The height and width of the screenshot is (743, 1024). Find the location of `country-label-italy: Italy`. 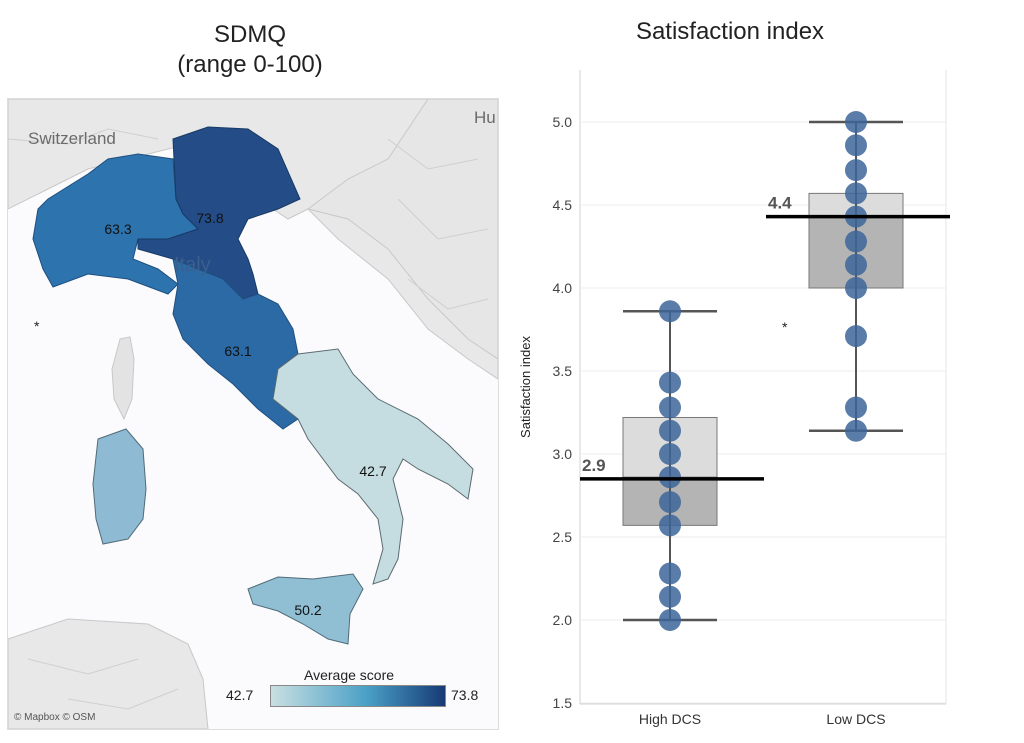

country-label-italy: Italy is located at coordinates (192, 265).